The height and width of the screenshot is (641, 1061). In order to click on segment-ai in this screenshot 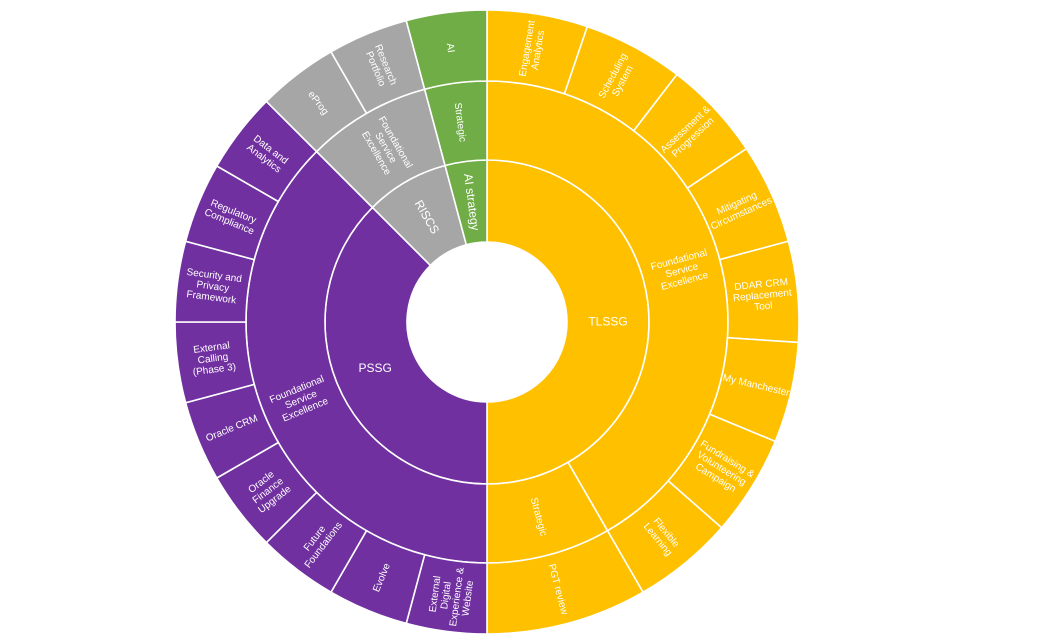, I will do `click(446, 50)`.